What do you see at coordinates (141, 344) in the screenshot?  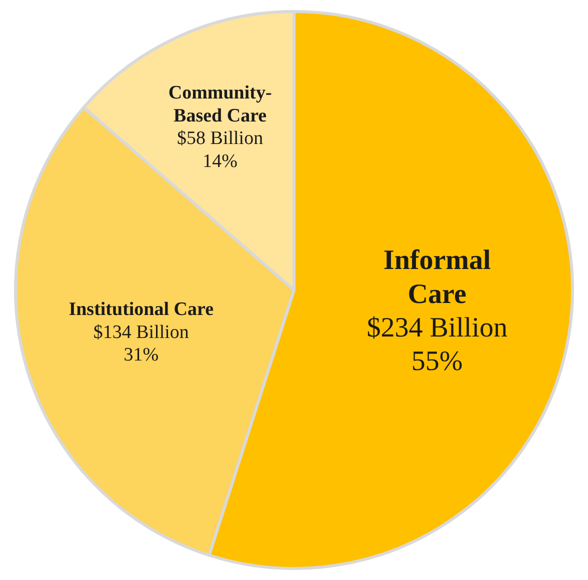 I see `data-label: $134 Billion 31%` at bounding box center [141, 344].